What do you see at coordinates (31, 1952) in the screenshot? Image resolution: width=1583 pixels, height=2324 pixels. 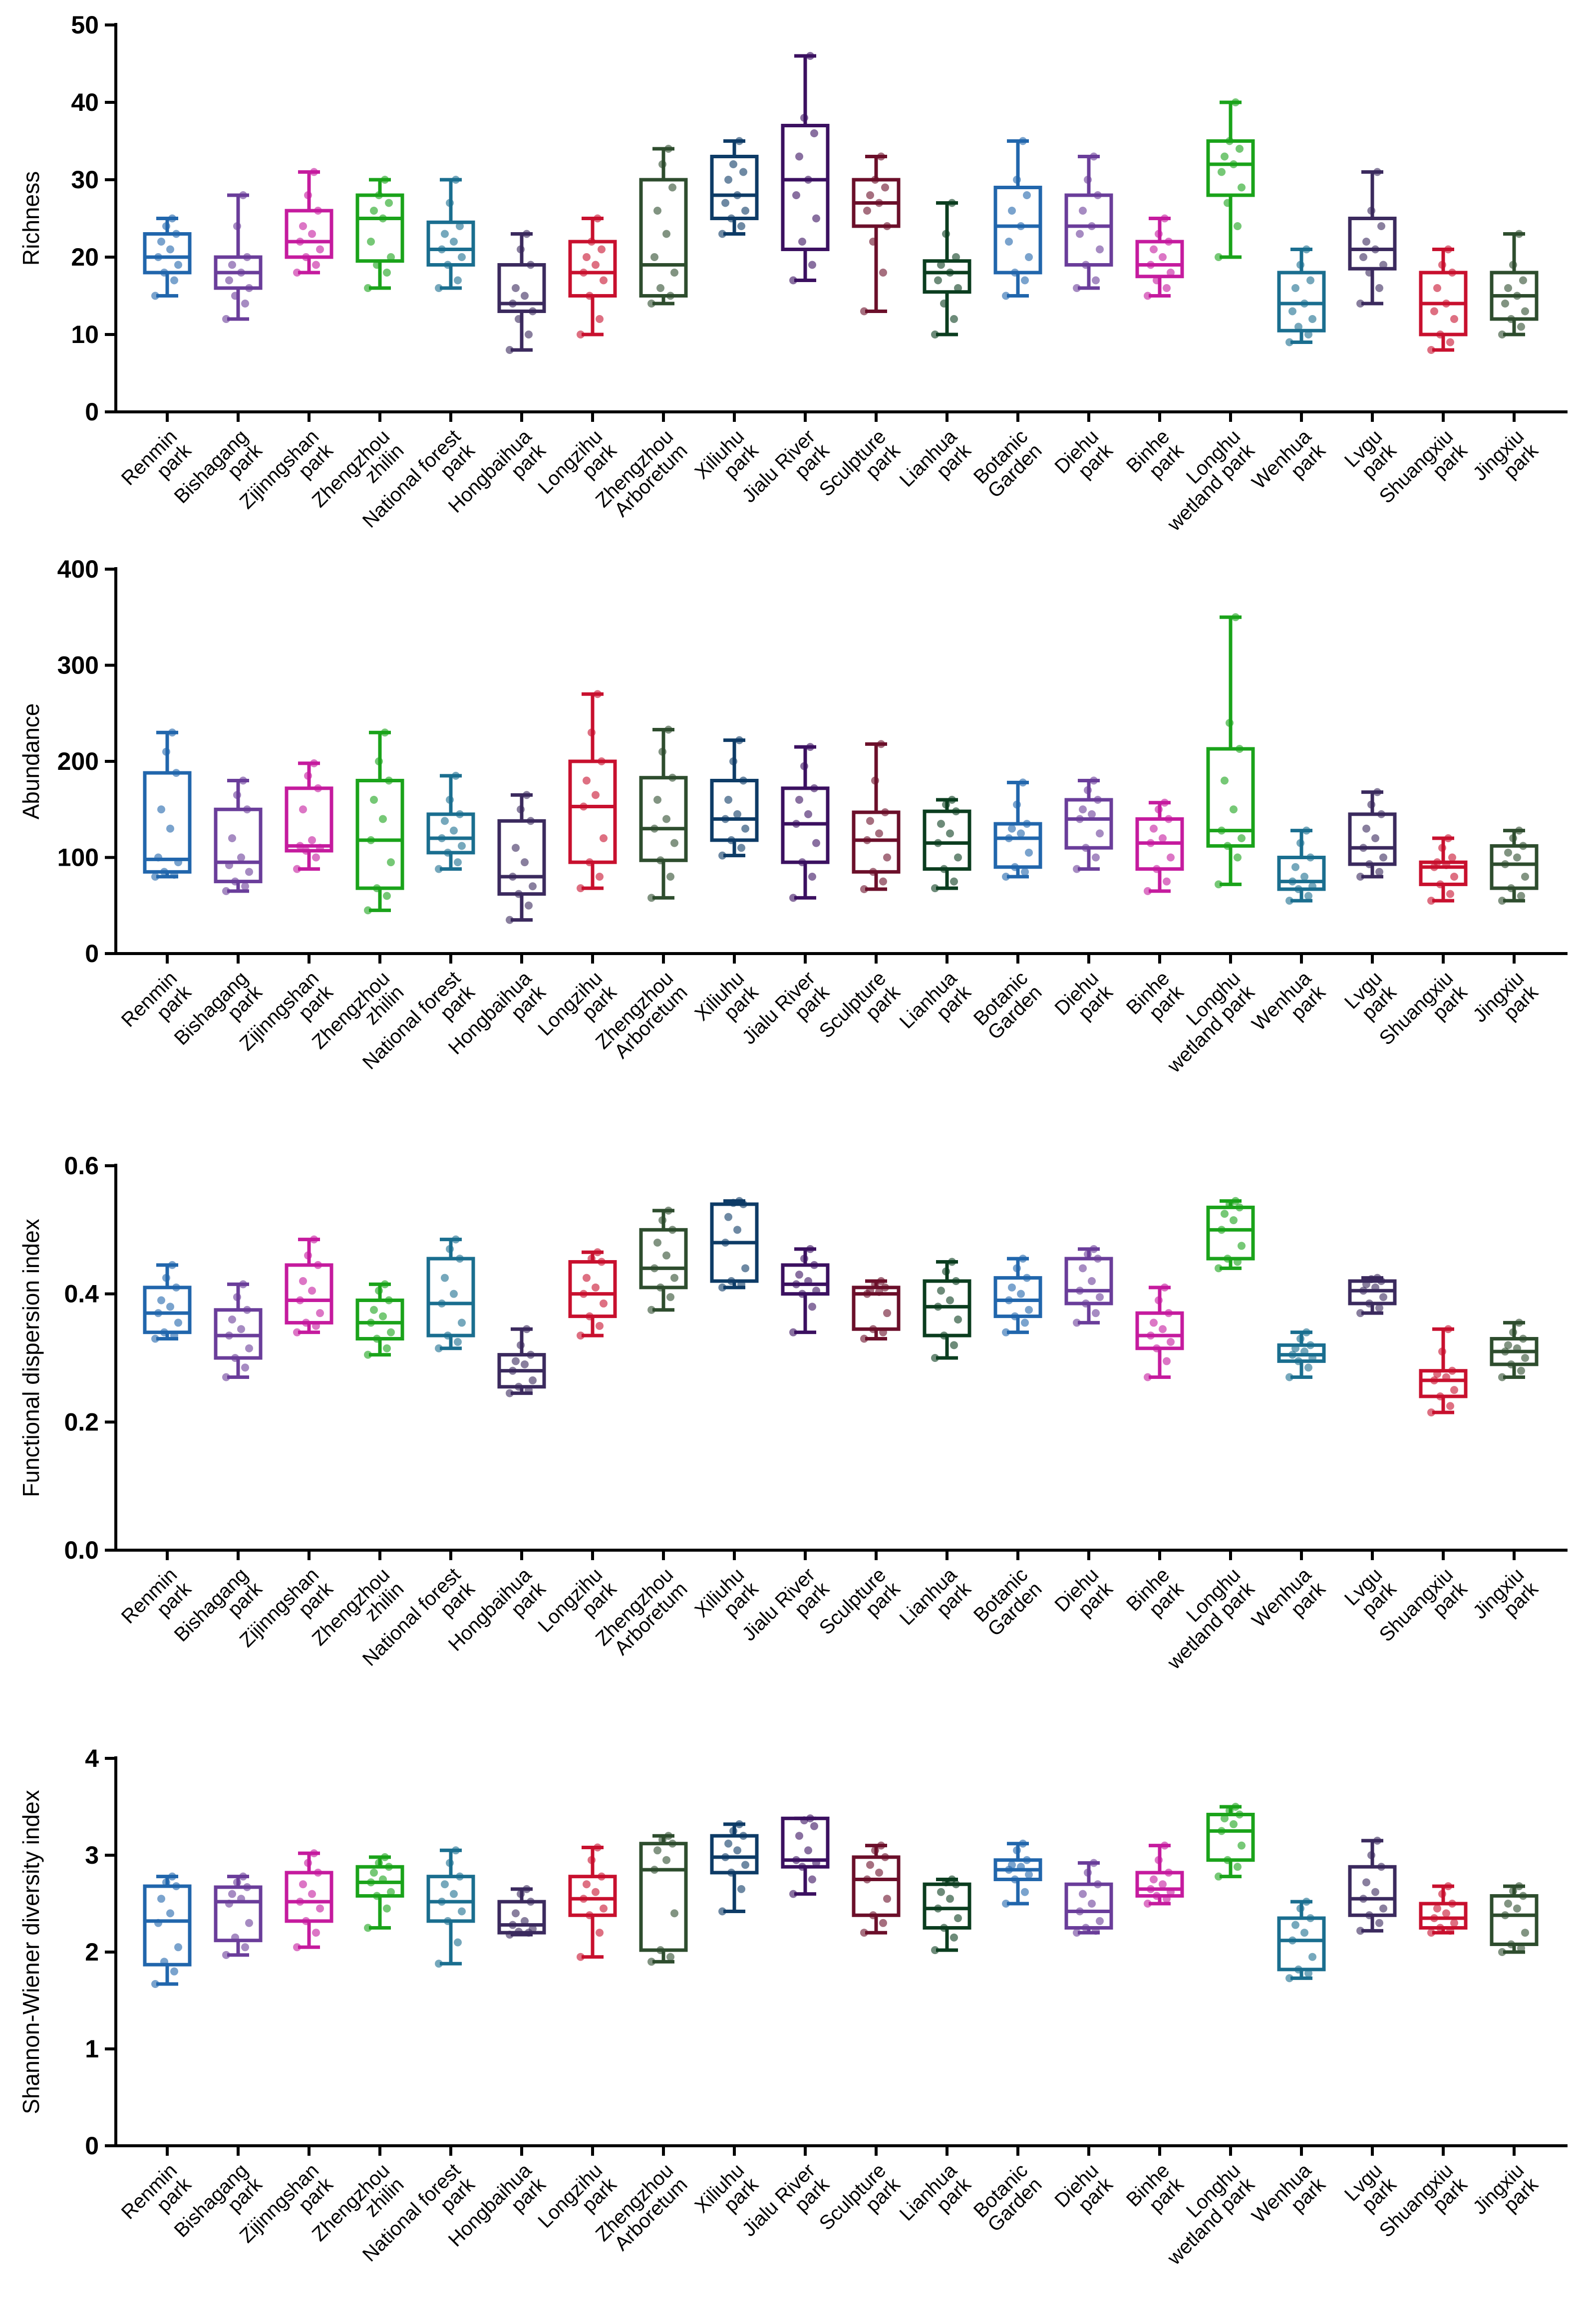 I see `y-axis-label: Shannon-Wiener diversity index` at bounding box center [31, 1952].